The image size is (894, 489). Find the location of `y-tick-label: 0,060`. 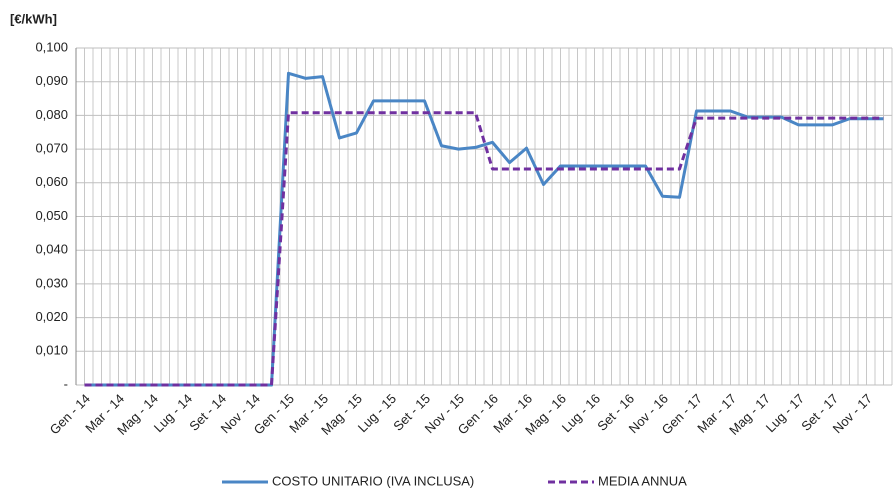

y-tick-label: 0,060 is located at coordinates (51, 181).